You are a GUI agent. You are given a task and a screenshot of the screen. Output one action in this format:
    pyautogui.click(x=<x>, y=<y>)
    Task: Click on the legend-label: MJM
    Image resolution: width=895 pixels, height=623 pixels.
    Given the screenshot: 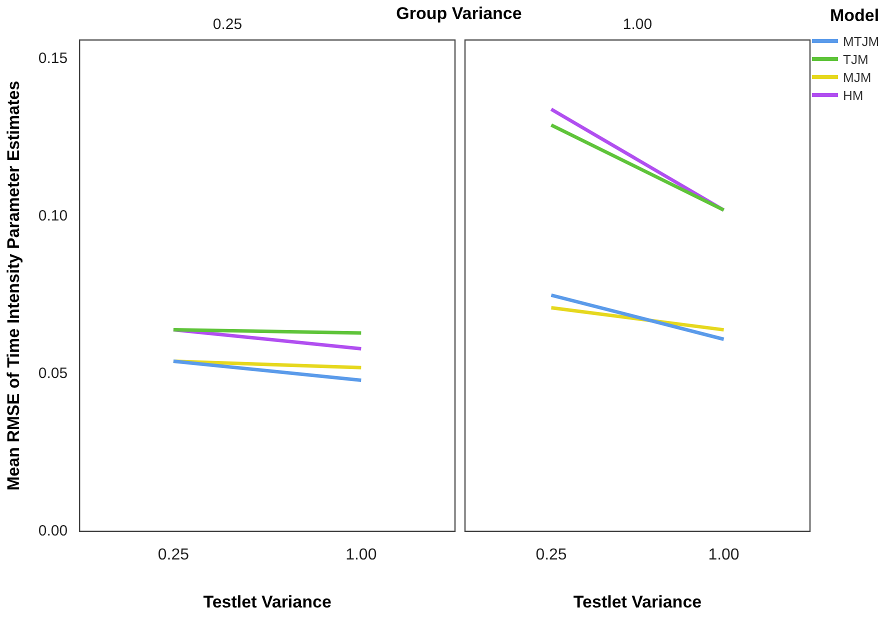 What is the action you would take?
    pyautogui.click(x=857, y=77)
    